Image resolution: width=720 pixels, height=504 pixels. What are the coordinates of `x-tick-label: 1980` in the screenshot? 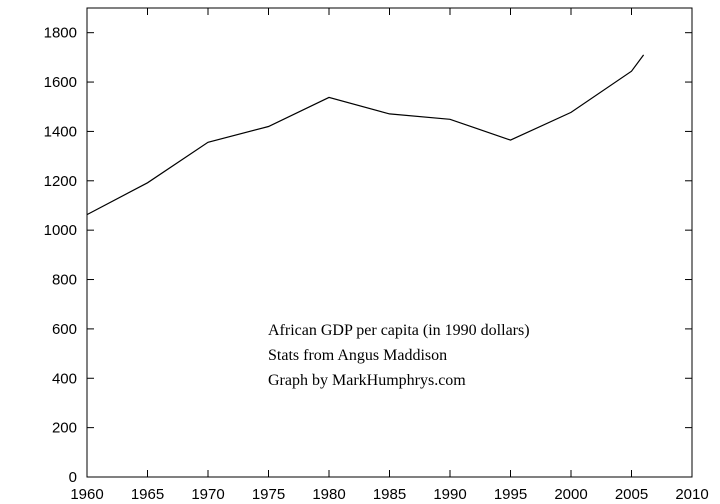 It's located at (328, 494).